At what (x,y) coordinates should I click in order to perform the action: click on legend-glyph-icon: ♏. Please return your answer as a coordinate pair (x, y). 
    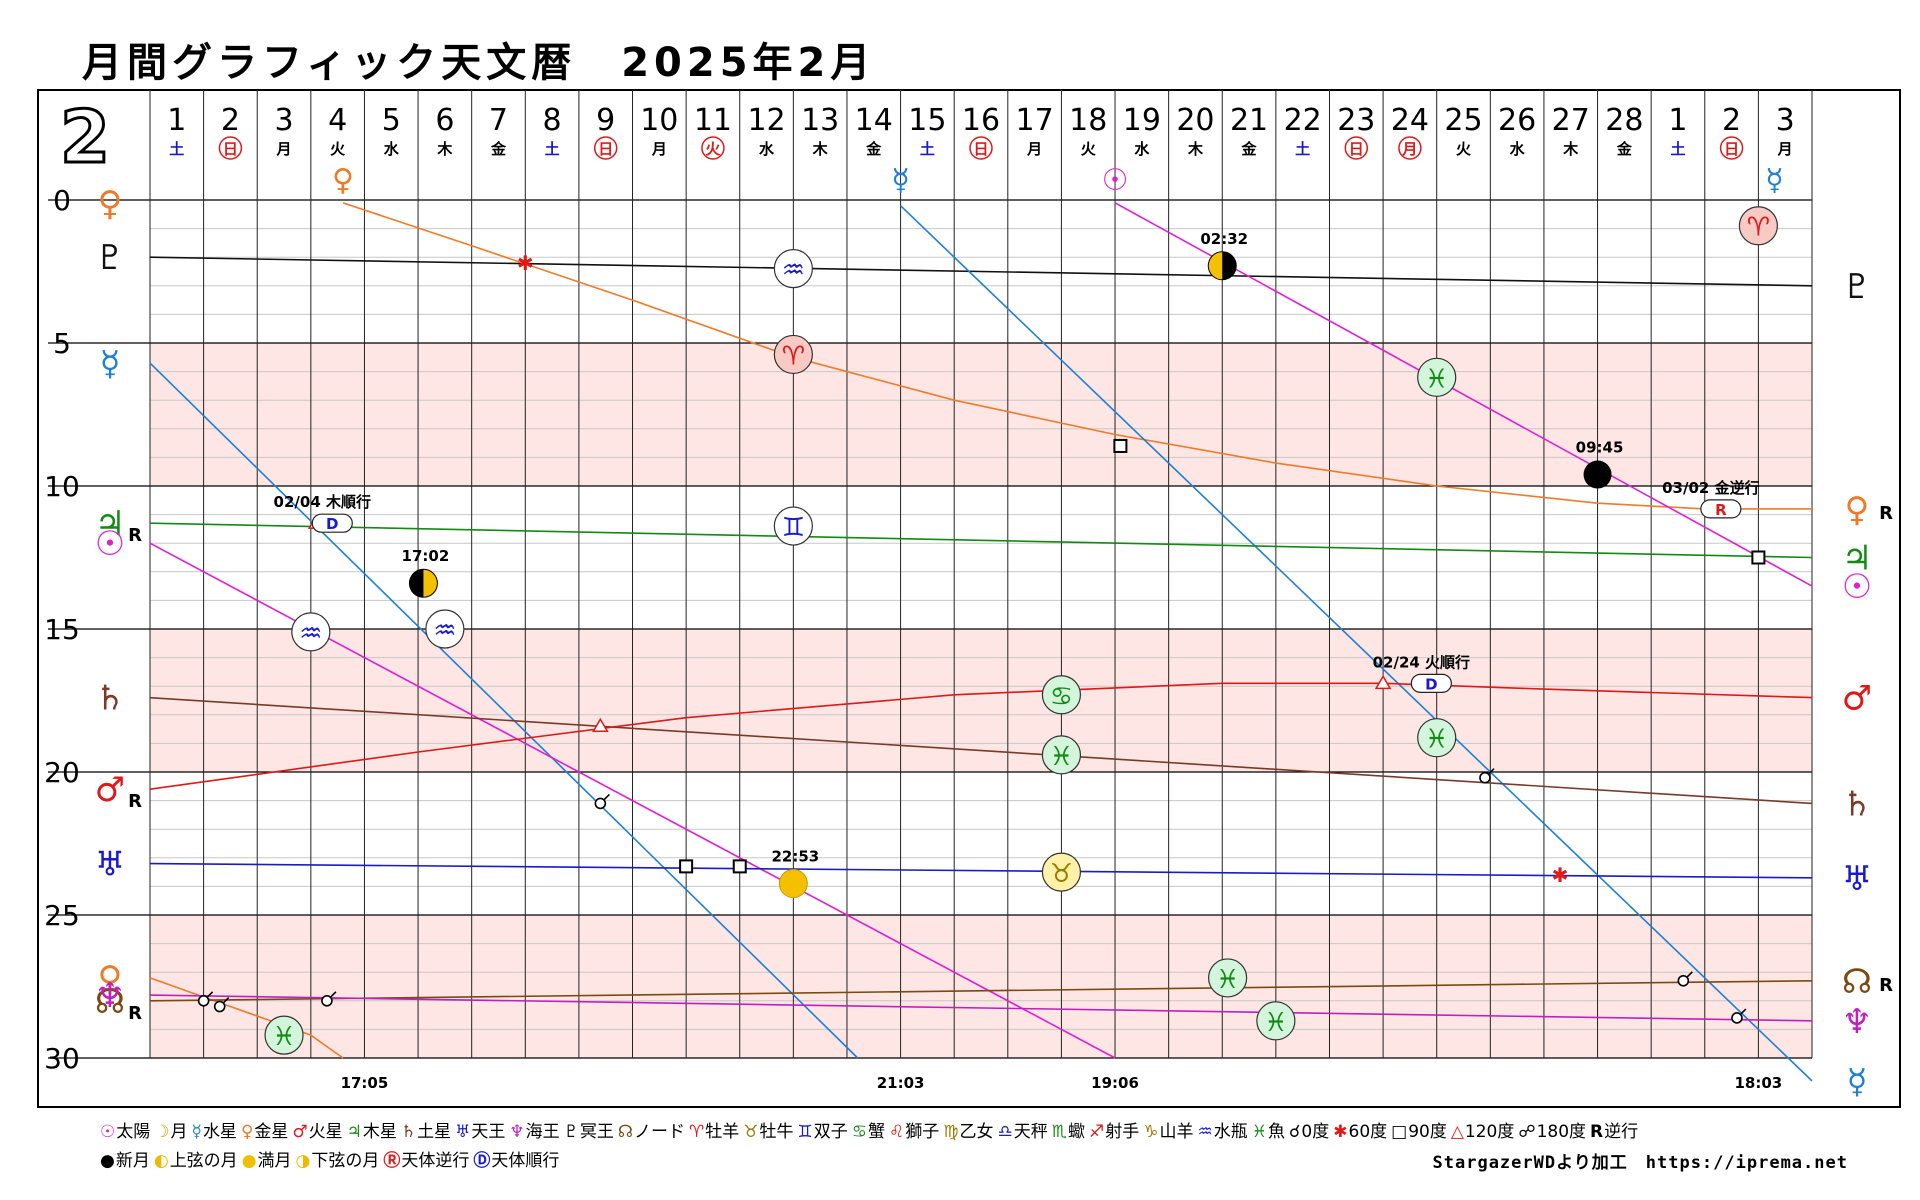
    Looking at the image, I should click on (1059, 1132).